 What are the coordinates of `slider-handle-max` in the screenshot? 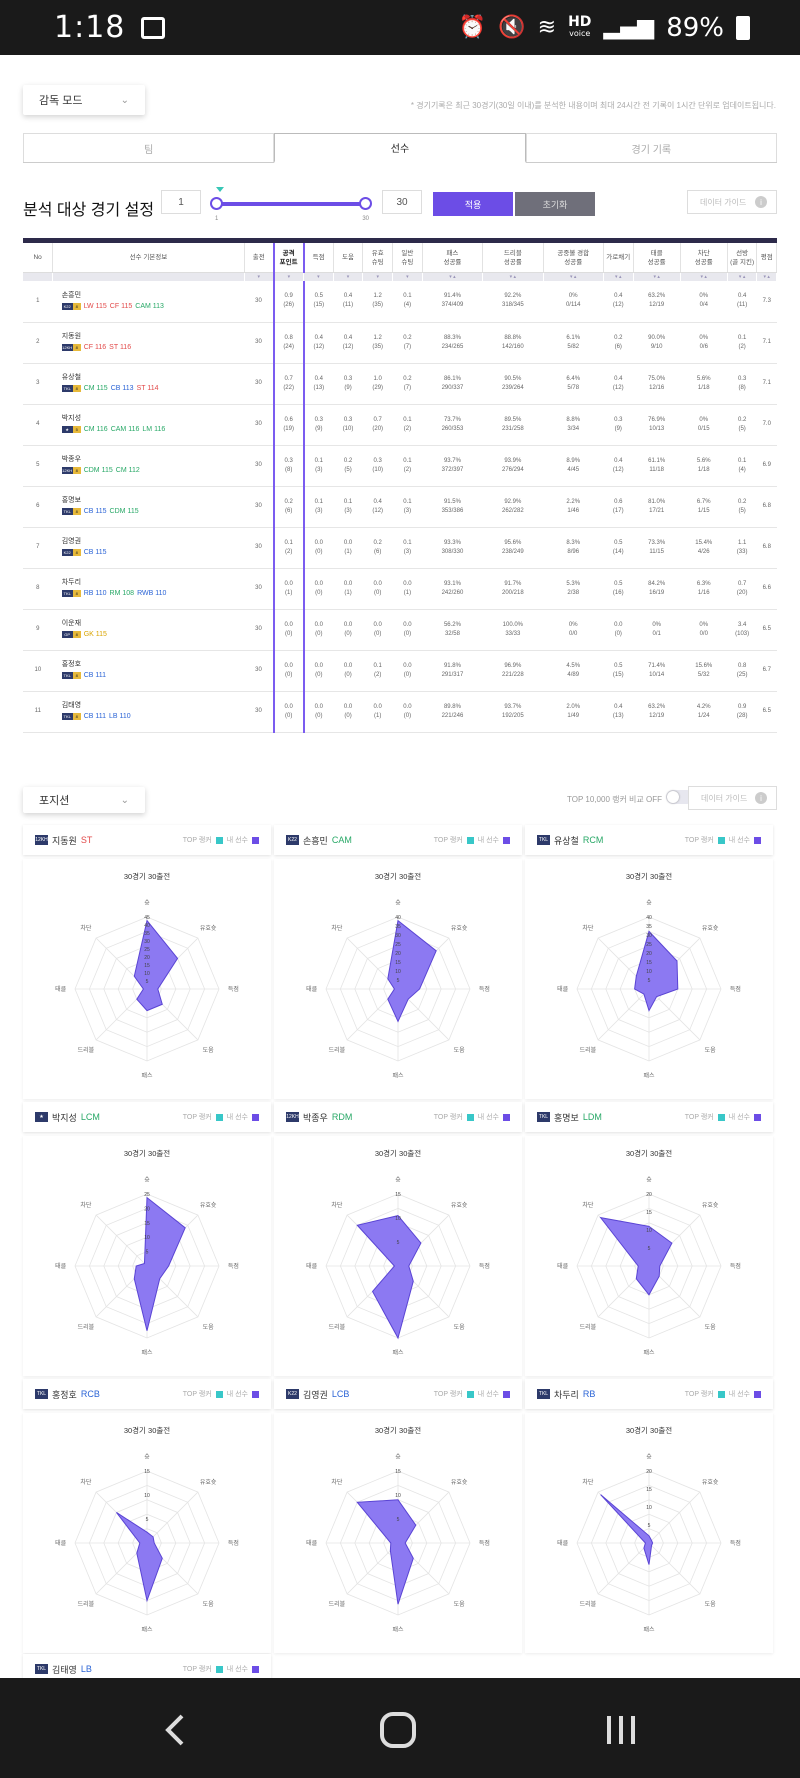 It's located at (365, 203).